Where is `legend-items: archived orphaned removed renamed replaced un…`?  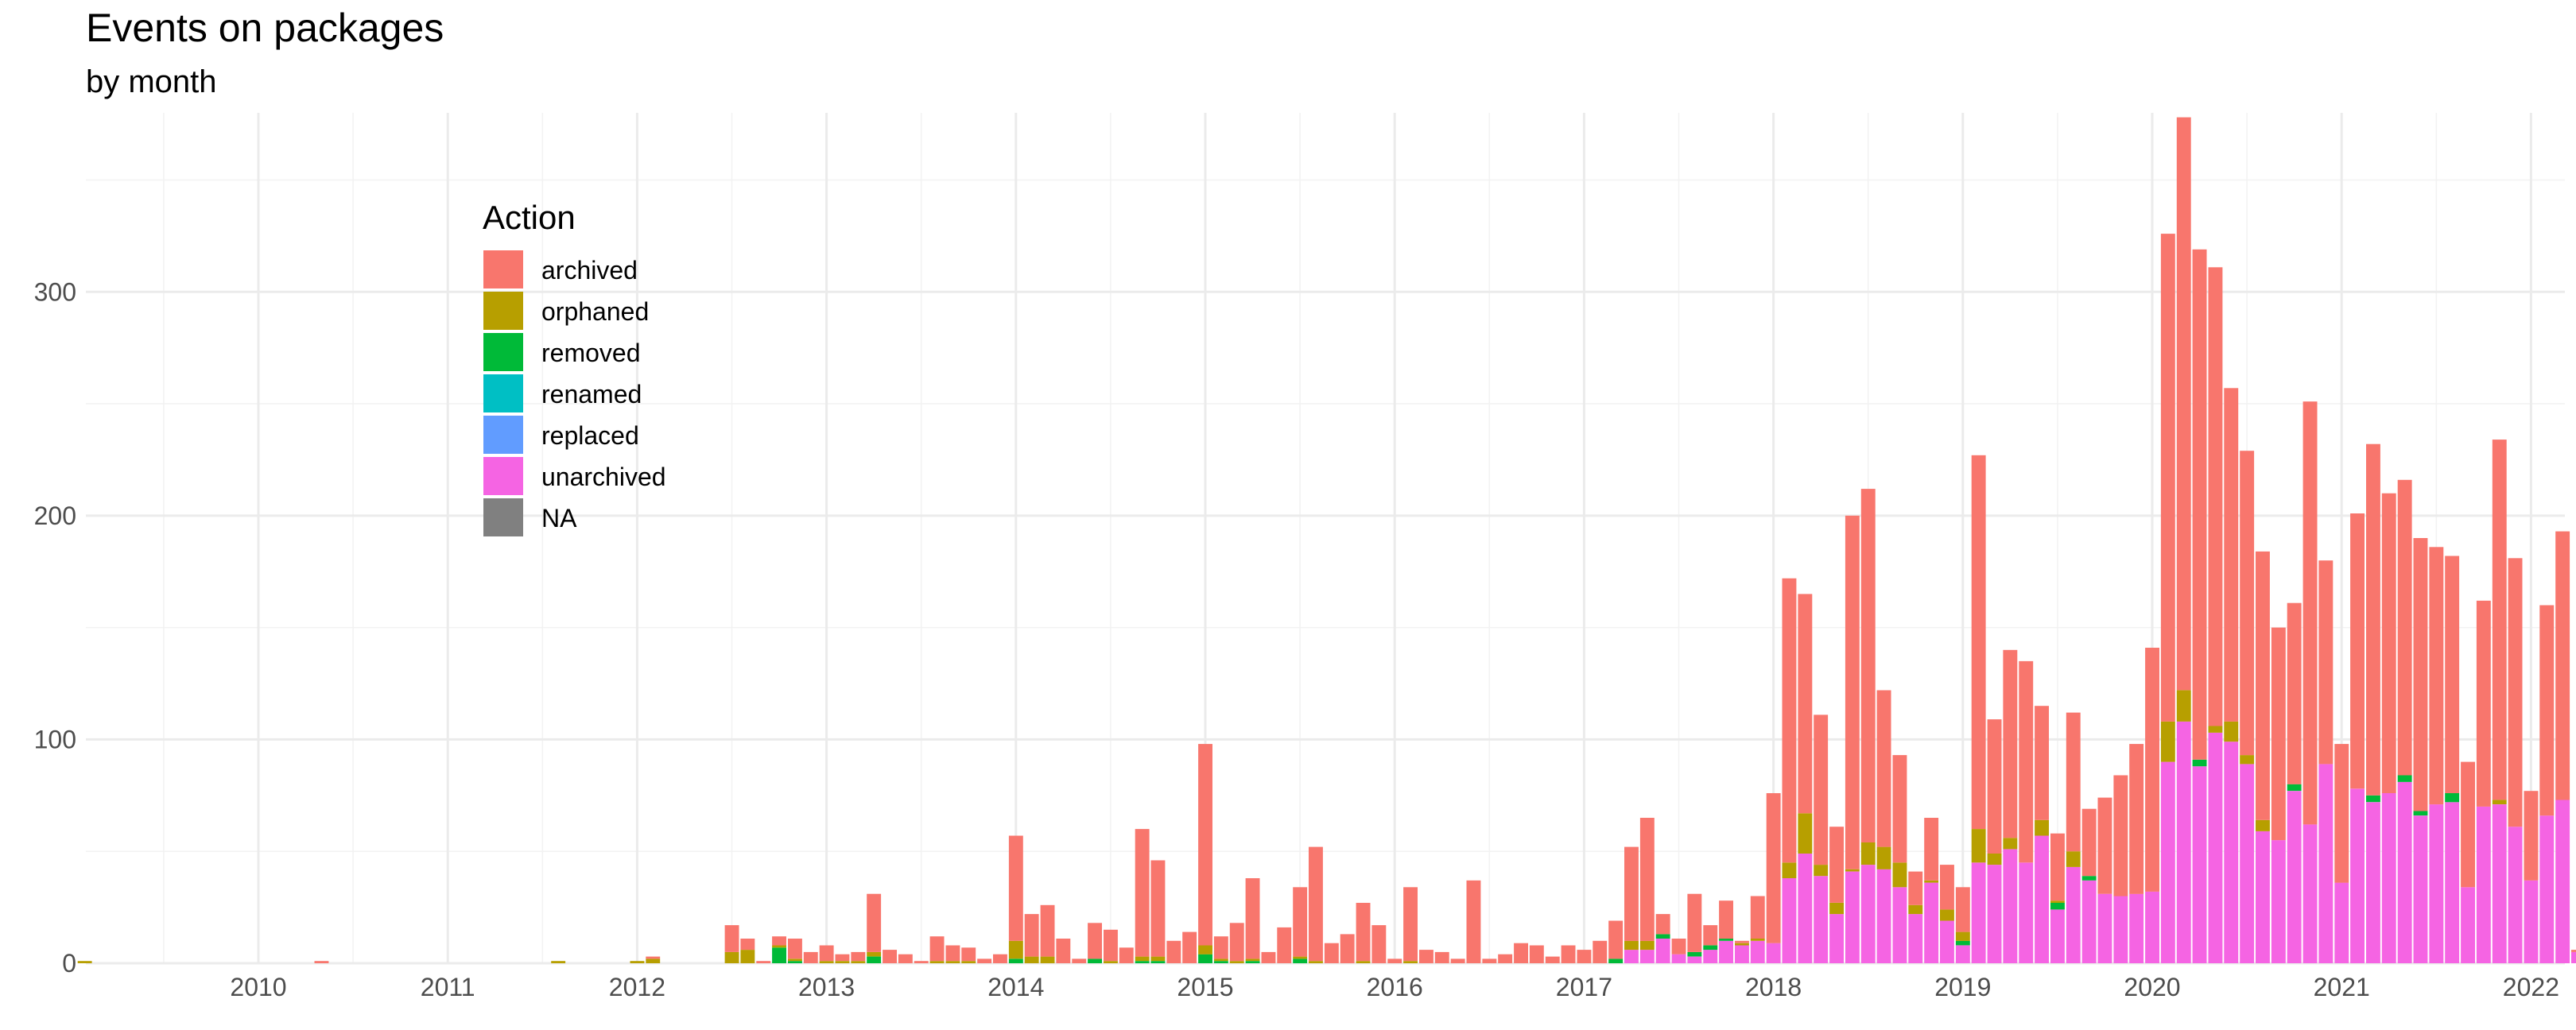
legend-items: archived orphaned removed renamed replaced un… is located at coordinates (574, 393).